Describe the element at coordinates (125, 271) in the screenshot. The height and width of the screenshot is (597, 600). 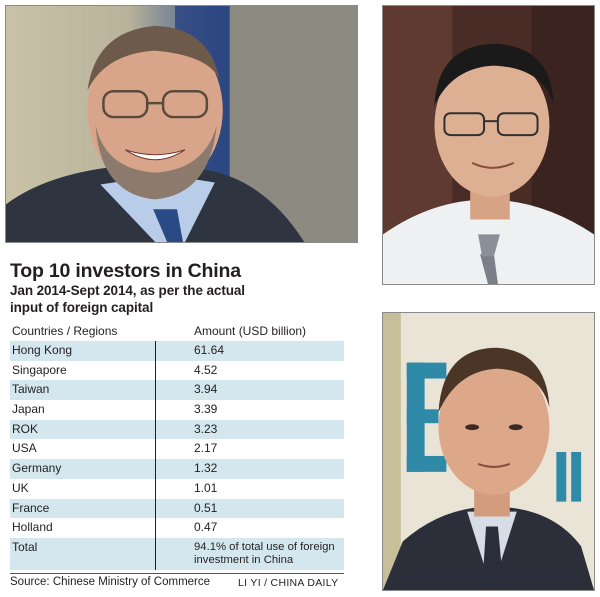
I see `infographic-title: Top 10 investors in China` at that location.